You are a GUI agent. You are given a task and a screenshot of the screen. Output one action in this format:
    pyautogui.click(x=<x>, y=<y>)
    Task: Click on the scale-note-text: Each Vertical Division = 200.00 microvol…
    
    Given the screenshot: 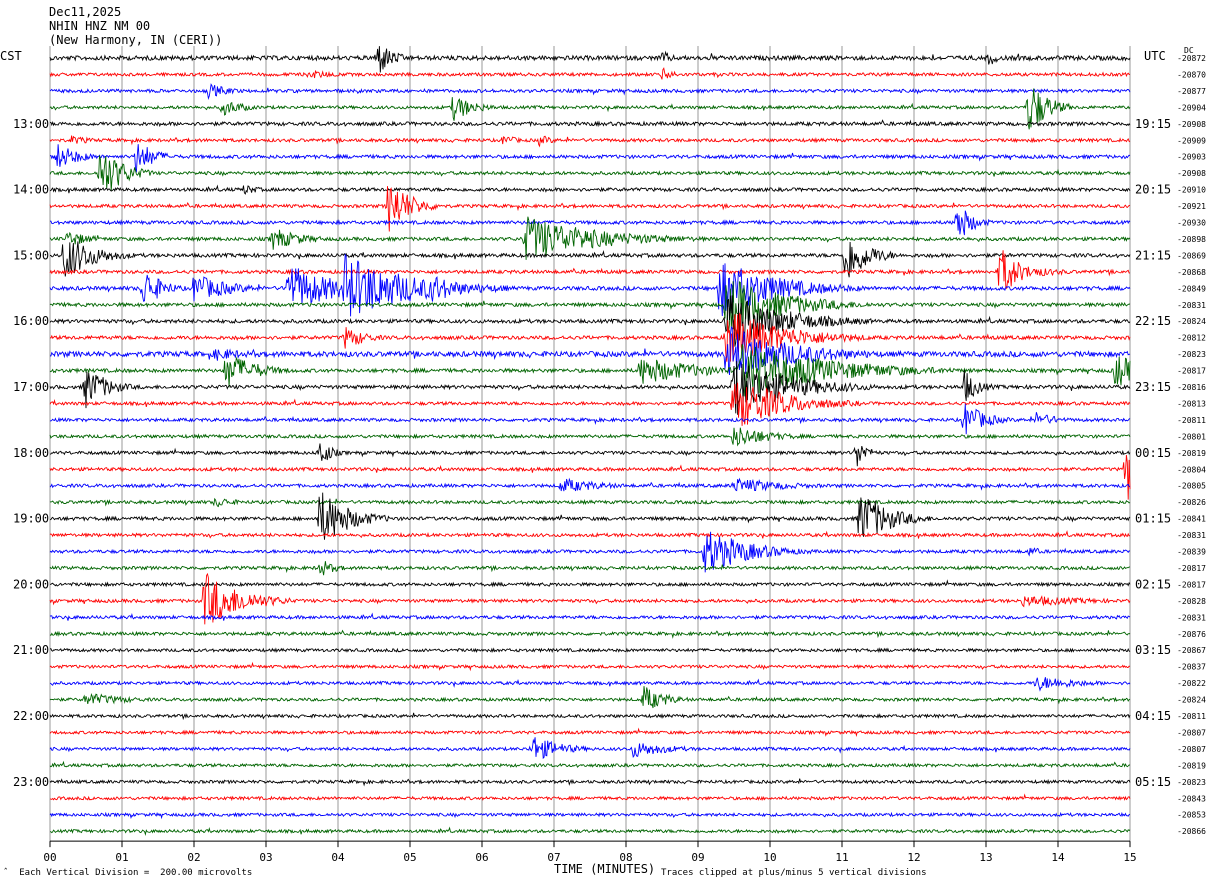 What is the action you would take?
    pyautogui.click(x=136, y=873)
    